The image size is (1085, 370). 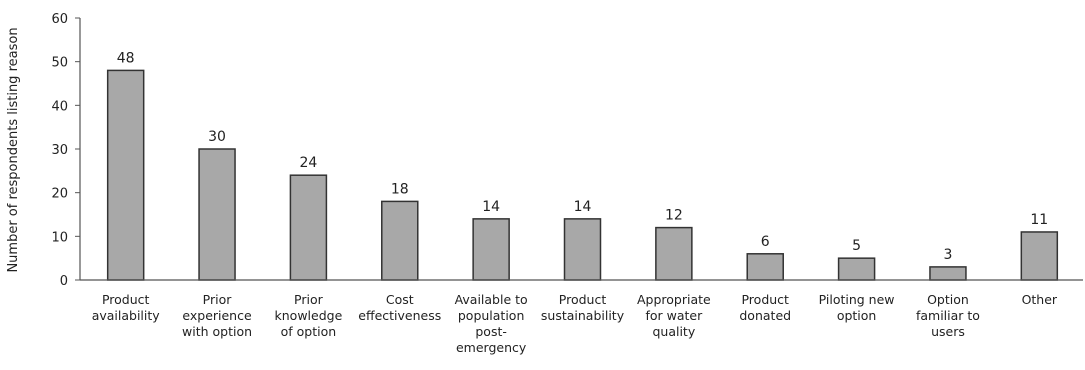 I want to click on category-label: Option familiar to users, so click(x=948, y=315).